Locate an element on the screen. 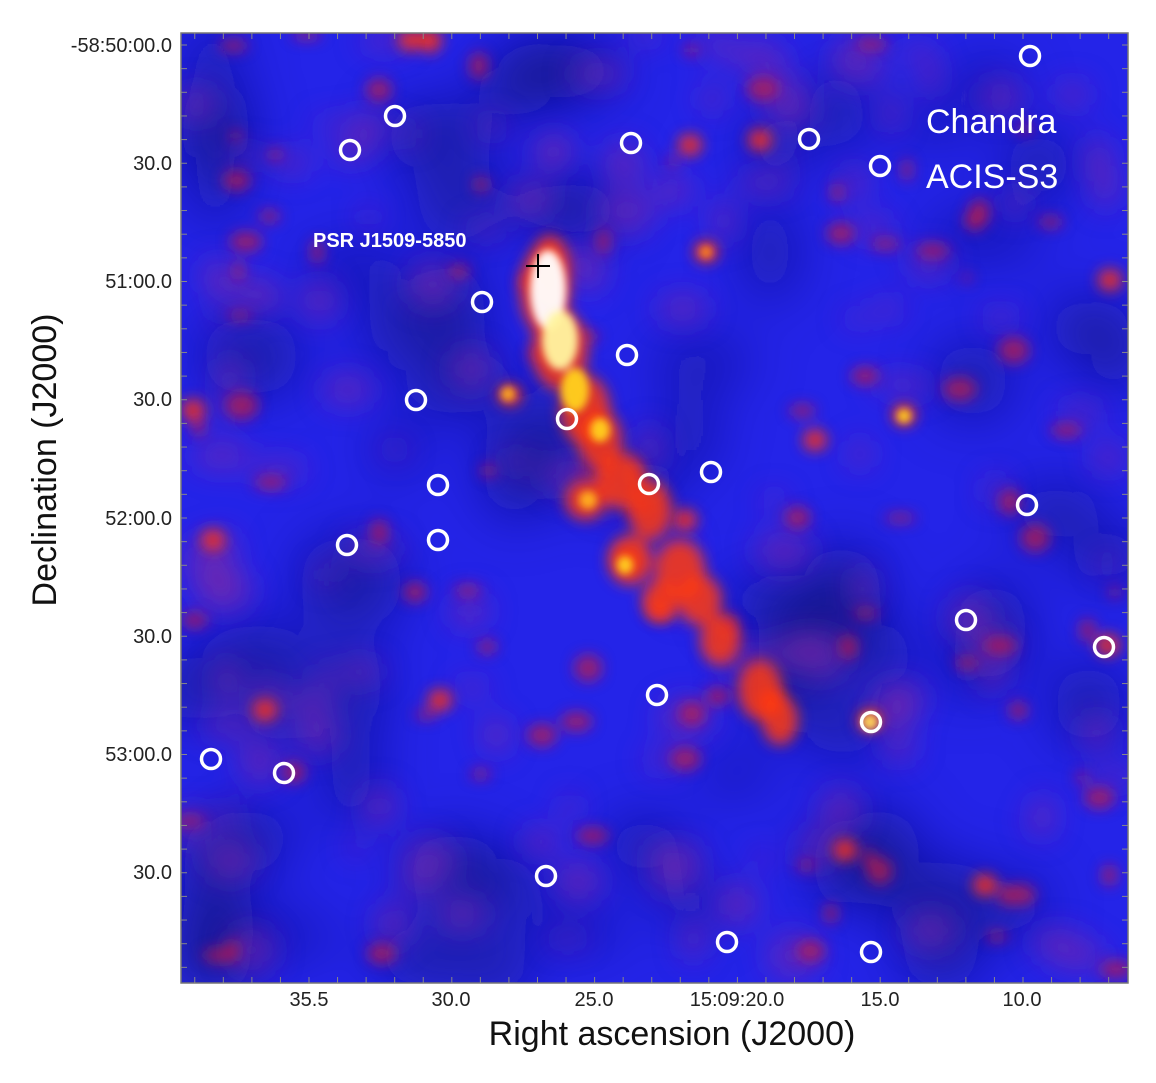  x-tick-label: 15:09:20.0 is located at coordinates (737, 1000).